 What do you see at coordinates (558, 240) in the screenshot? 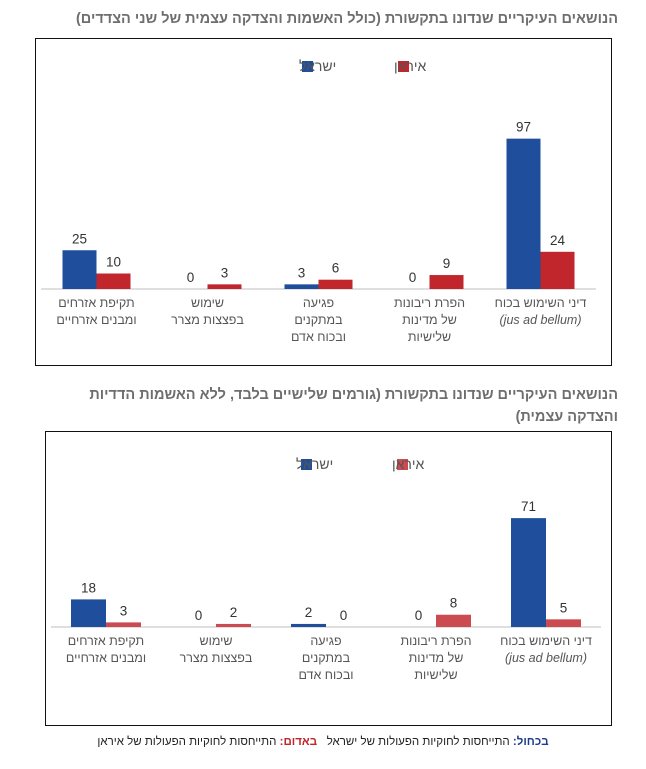
I see `data-label-iran-0: 24` at bounding box center [558, 240].